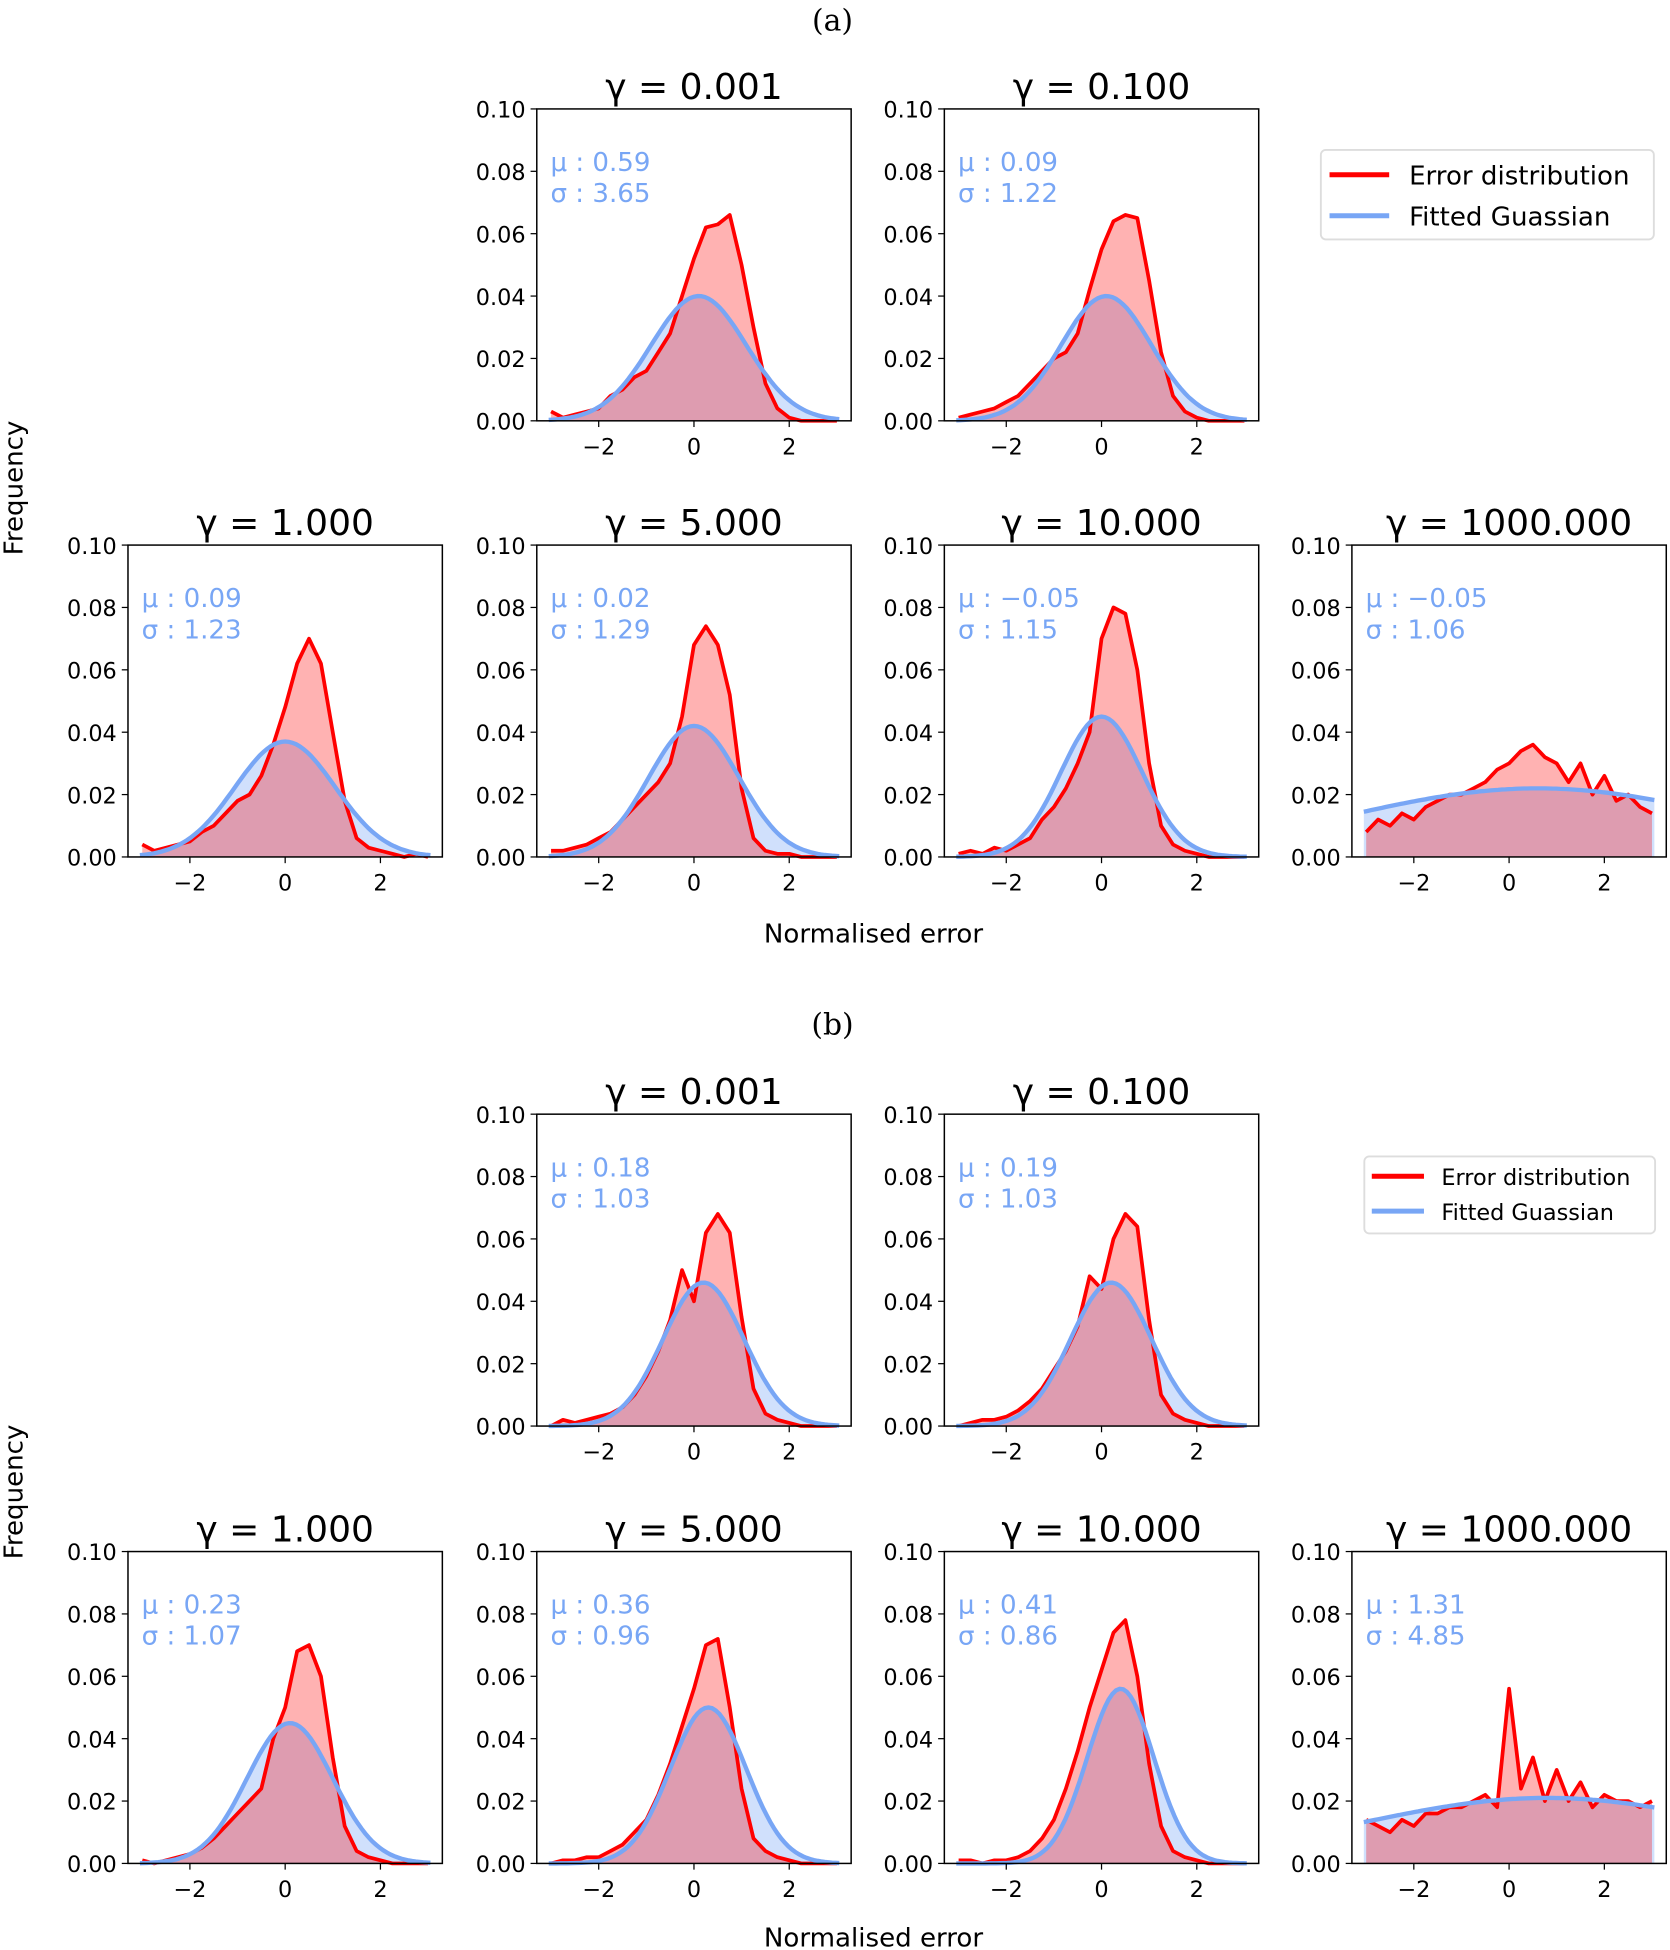 This screenshot has width=1670, height=1950. Describe the element at coordinates (693, 1530) in the screenshot. I see `subplot-title: γ = 5.000` at that location.